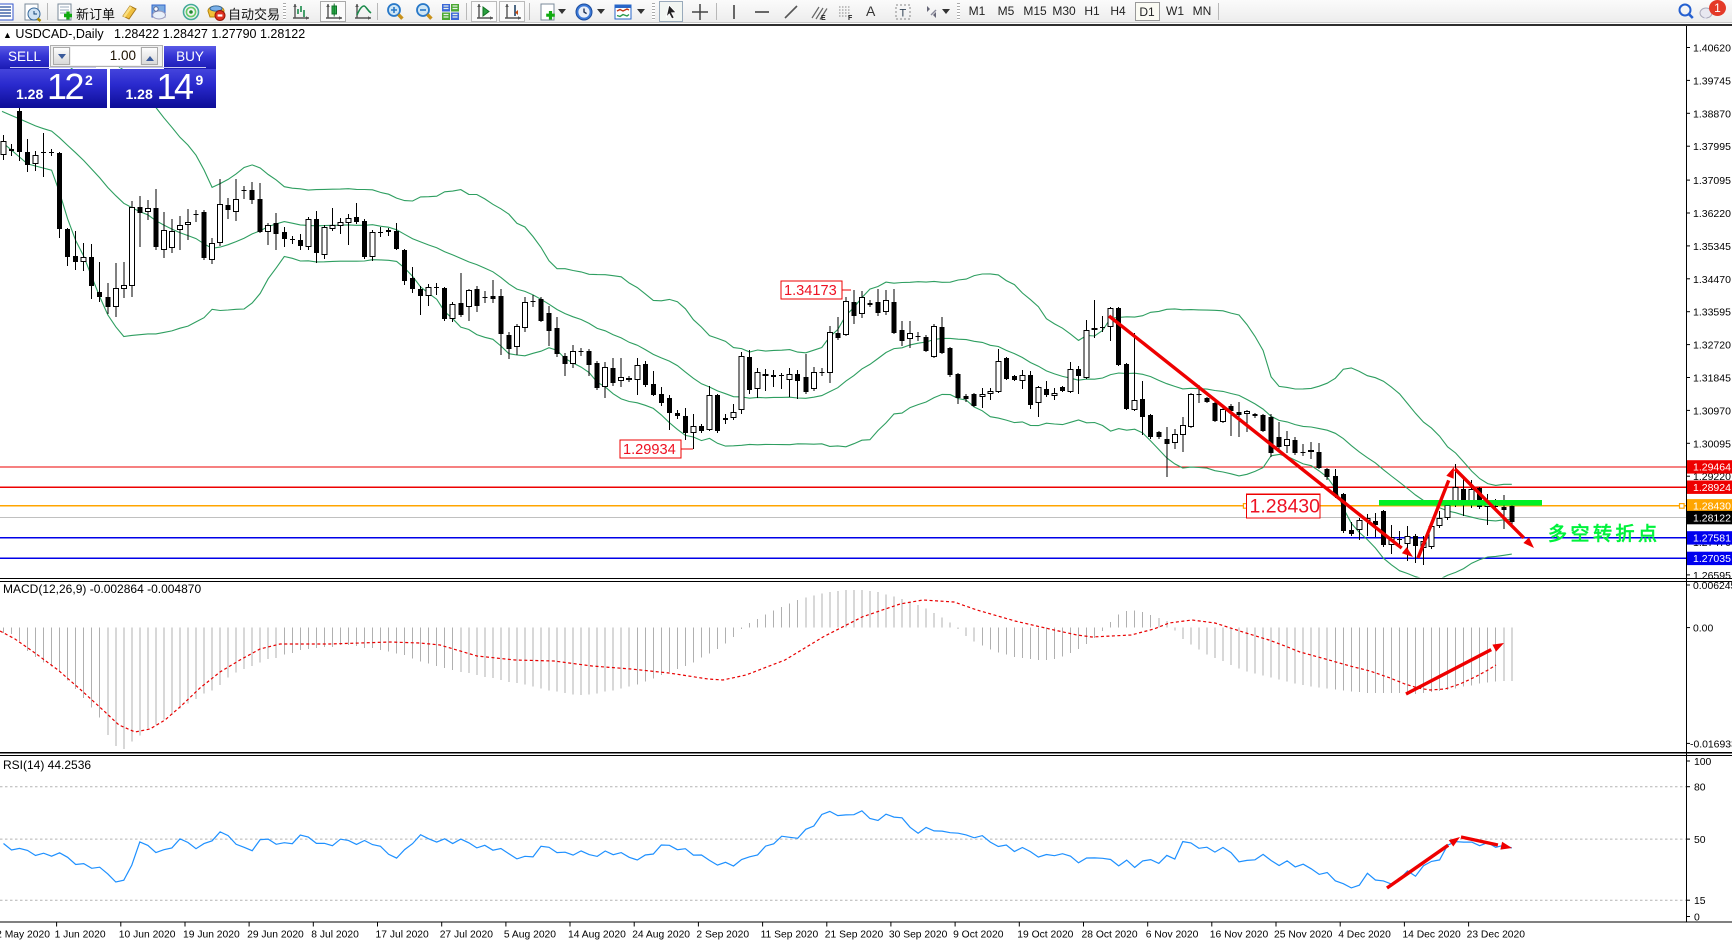 Image resolution: width=1732 pixels, height=948 pixels. Describe the element at coordinates (903, 14) in the screenshot. I see `svg-text: T` at that location.